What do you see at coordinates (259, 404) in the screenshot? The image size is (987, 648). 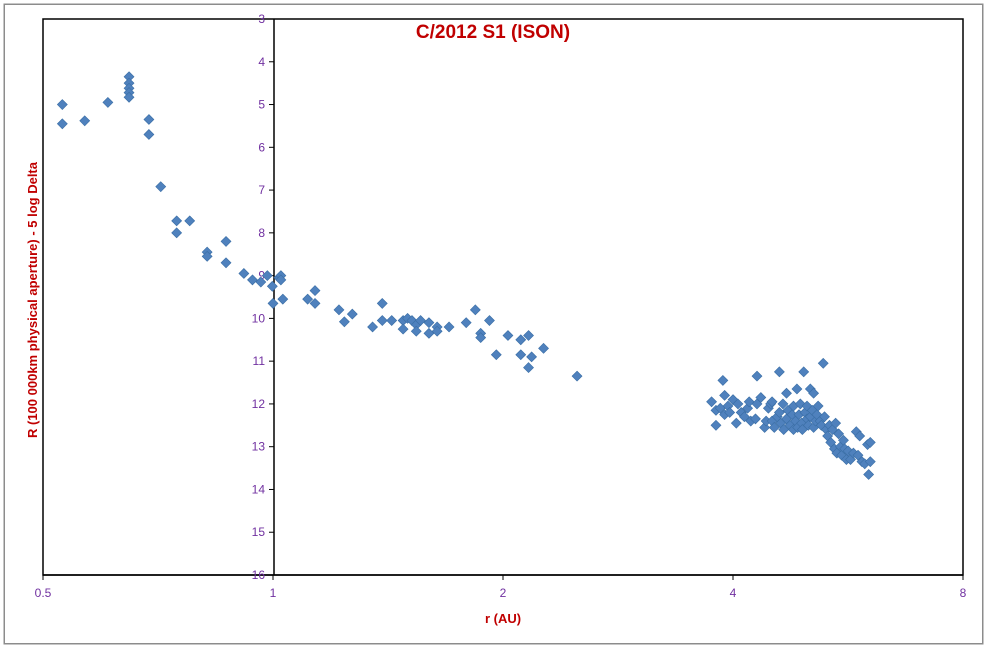 I see `y-tick-label: 12` at bounding box center [259, 404].